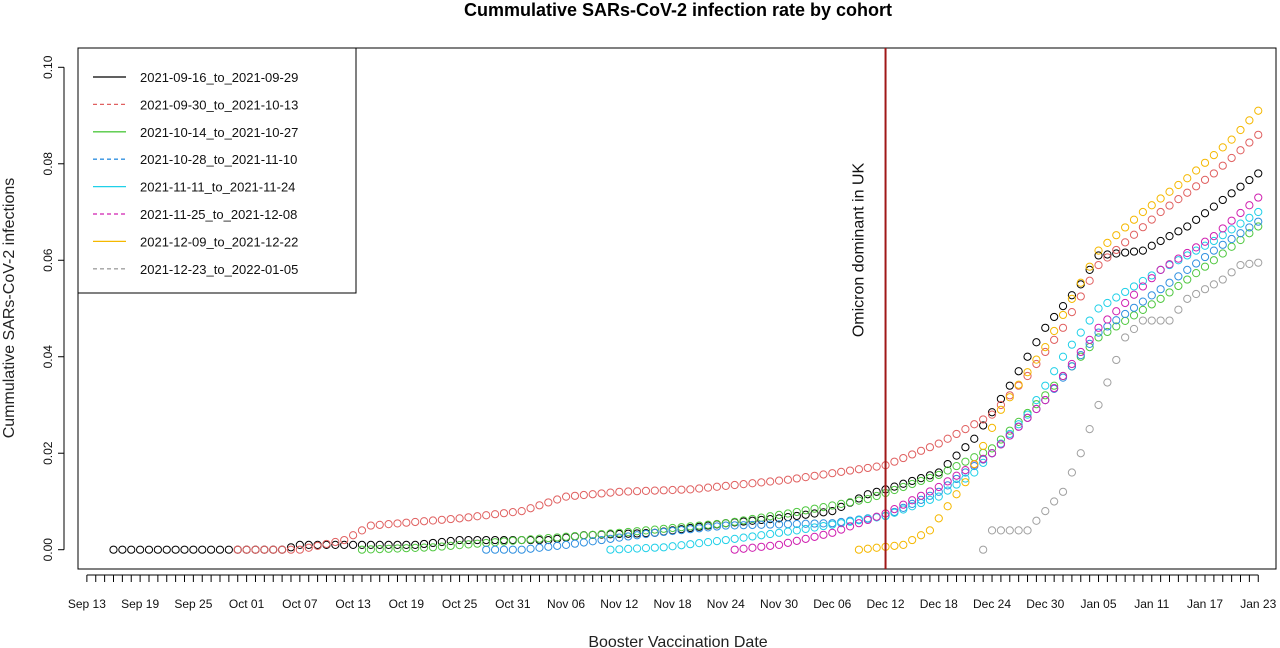  I want to click on legend-label: 2021-09-30_to_2021-10-13, so click(219, 104).